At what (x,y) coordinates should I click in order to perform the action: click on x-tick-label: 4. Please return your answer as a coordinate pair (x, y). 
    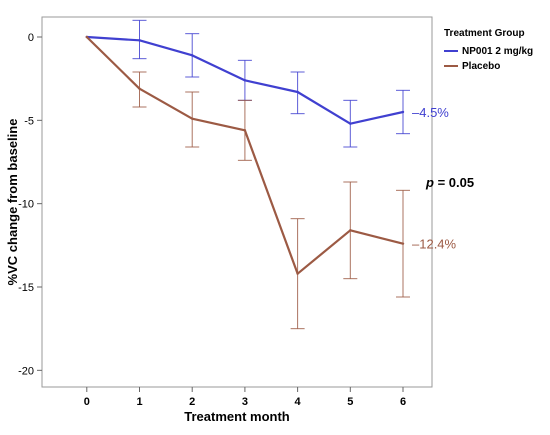
    Looking at the image, I should click on (298, 402).